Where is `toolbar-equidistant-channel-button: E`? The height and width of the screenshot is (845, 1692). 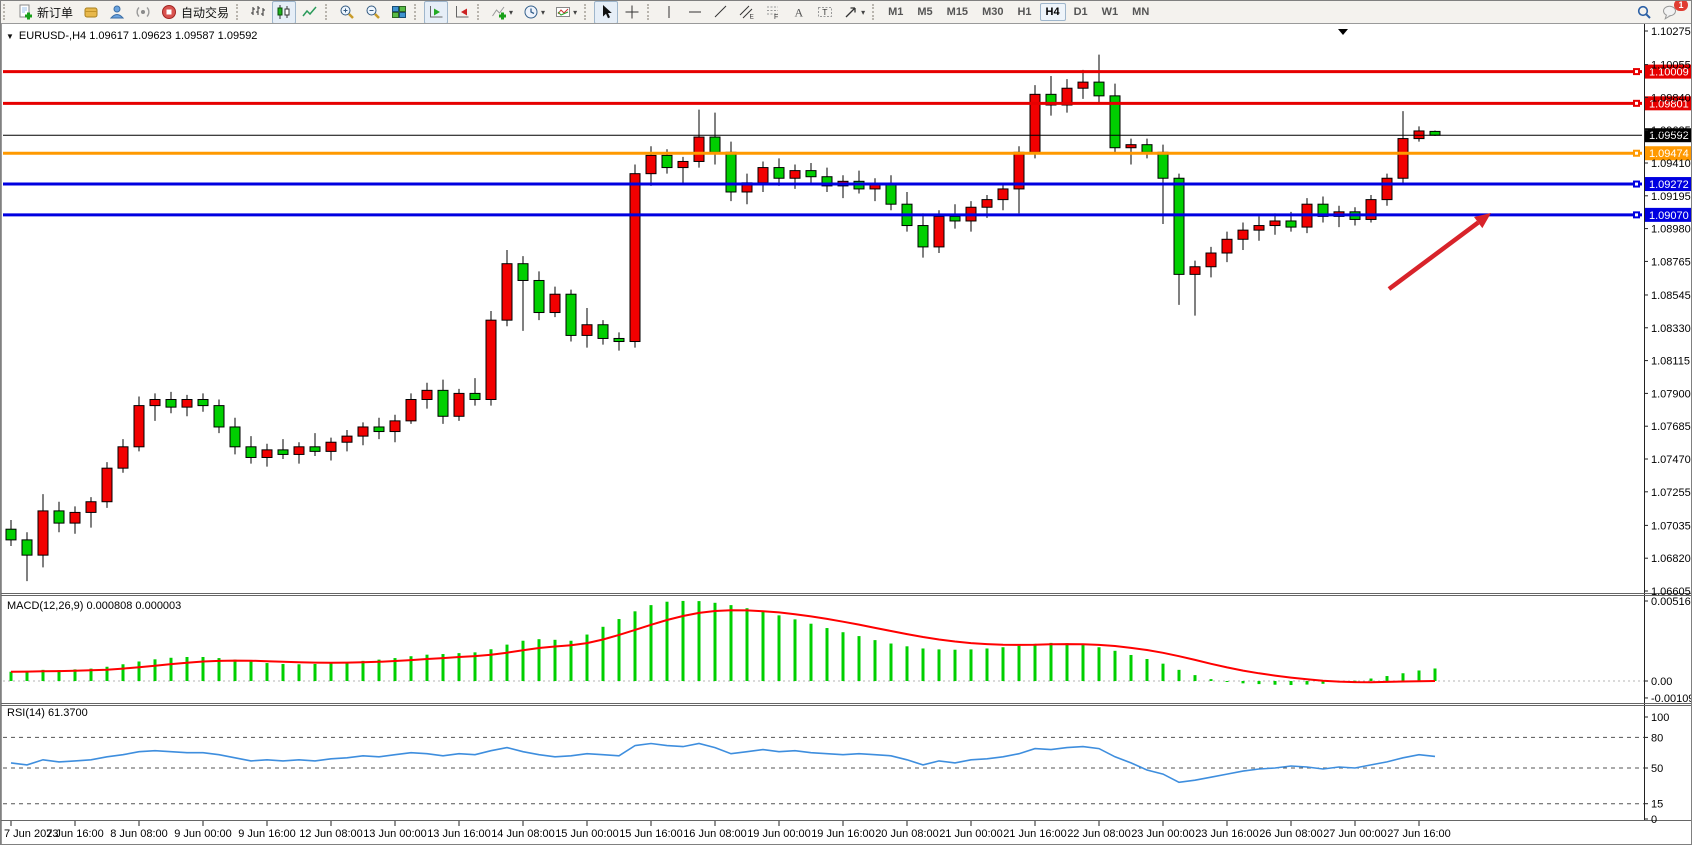 toolbar-equidistant-channel-button: E is located at coordinates (747, 12).